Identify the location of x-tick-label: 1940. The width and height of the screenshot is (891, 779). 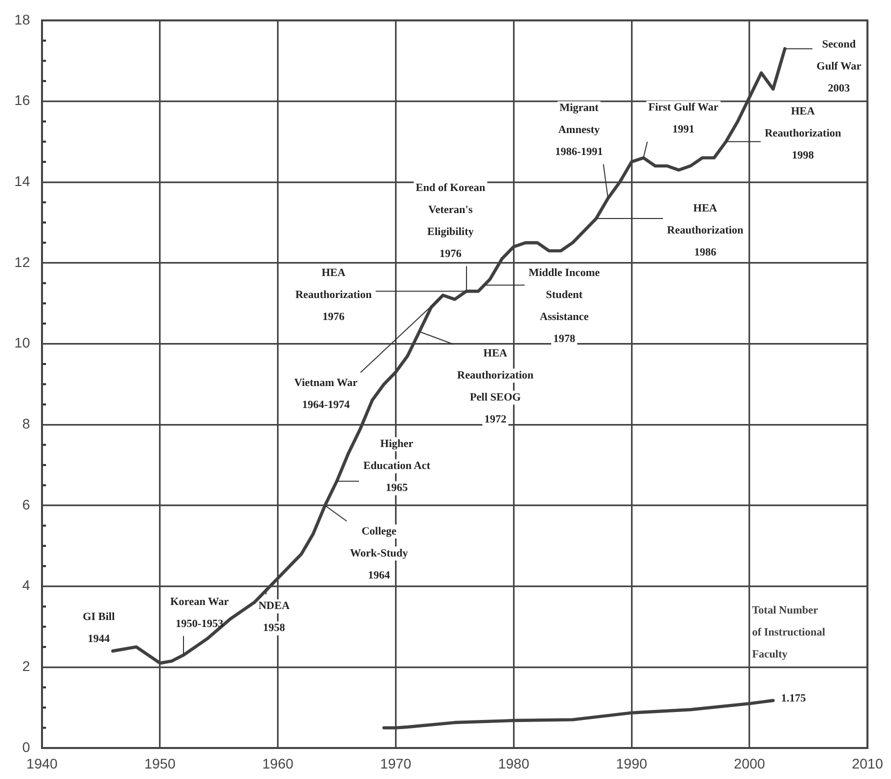
(42, 763).